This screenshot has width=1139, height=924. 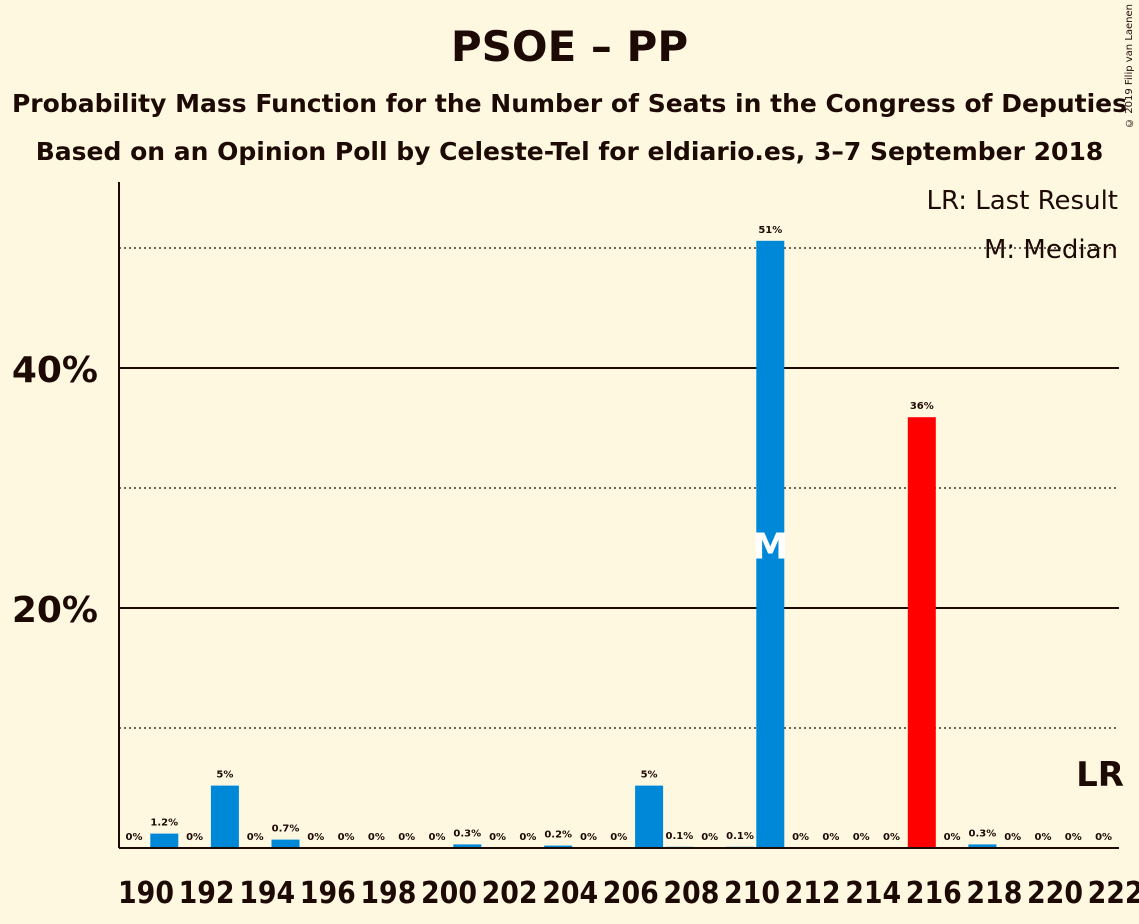 I want to click on x-tick-label: 198, so click(x=388, y=893).